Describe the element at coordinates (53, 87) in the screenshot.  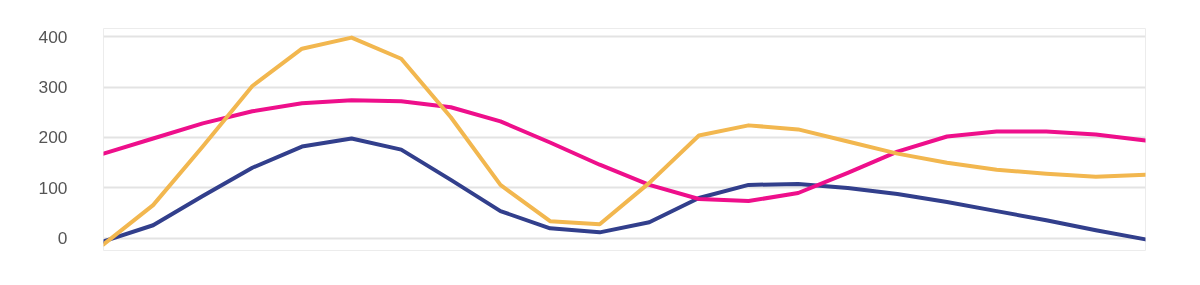
I see `y-tick-label: 300` at that location.